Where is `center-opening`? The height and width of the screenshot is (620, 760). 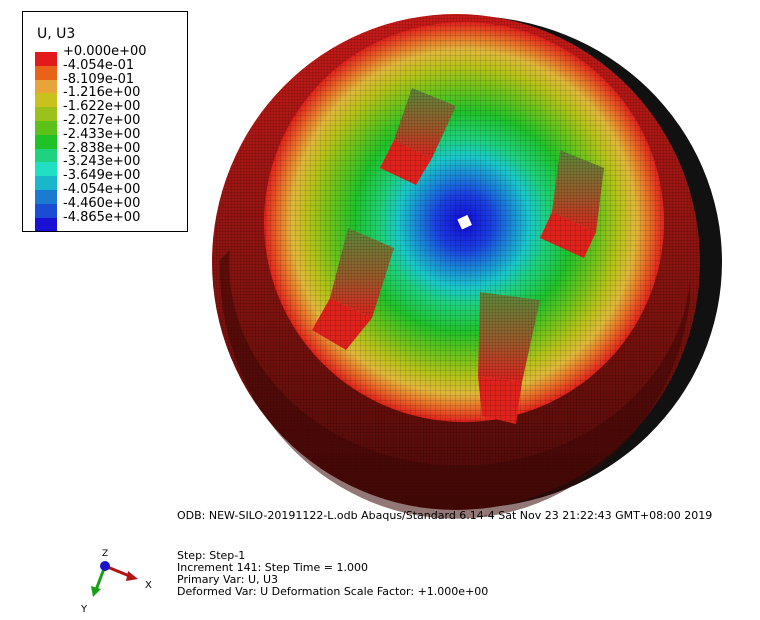
center-opening is located at coordinates (464, 222).